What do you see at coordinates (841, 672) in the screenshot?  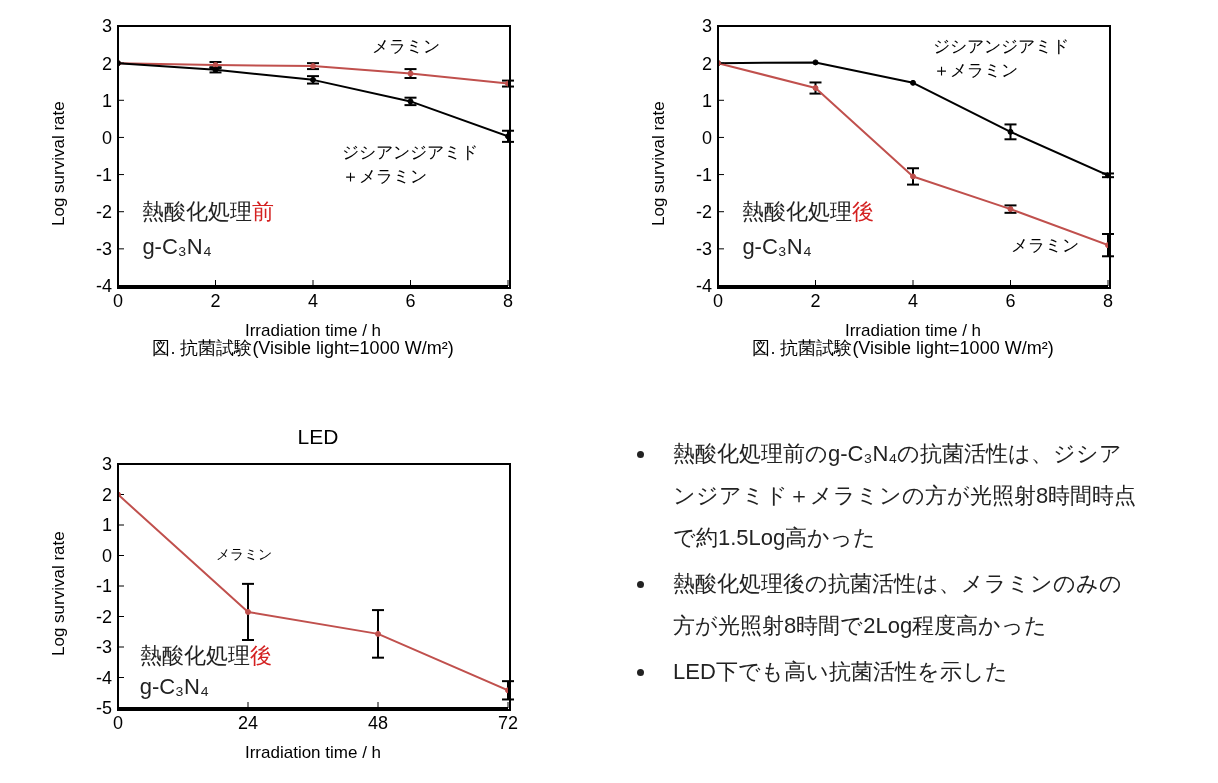 I see `text: LED下でも高い抗菌活性を示した` at bounding box center [841, 672].